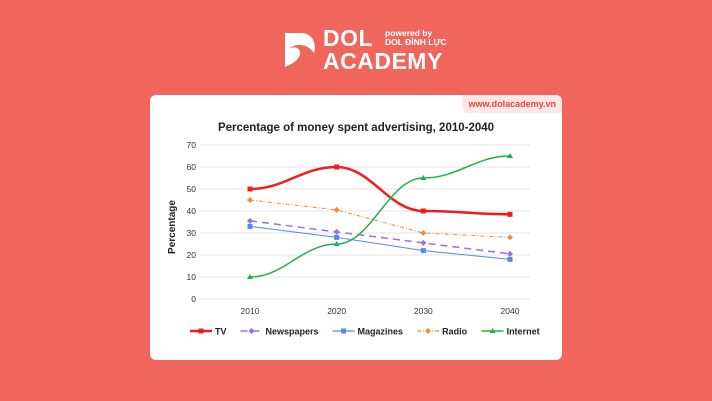  I want to click on legend-label: Radio, so click(455, 332).